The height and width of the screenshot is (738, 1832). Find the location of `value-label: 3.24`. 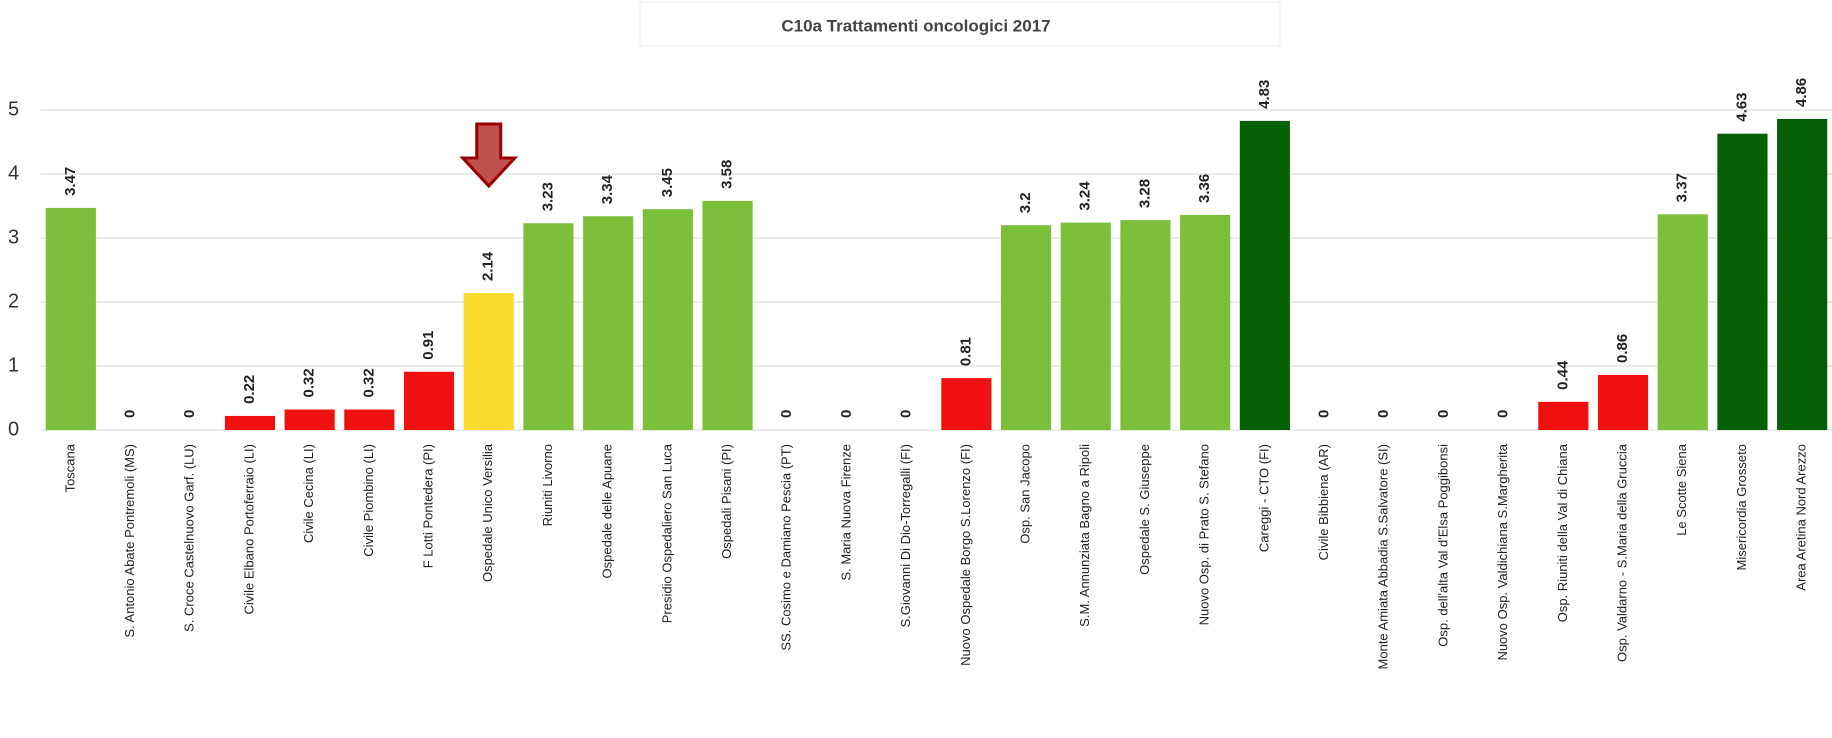

value-label: 3.24 is located at coordinates (1085, 196).